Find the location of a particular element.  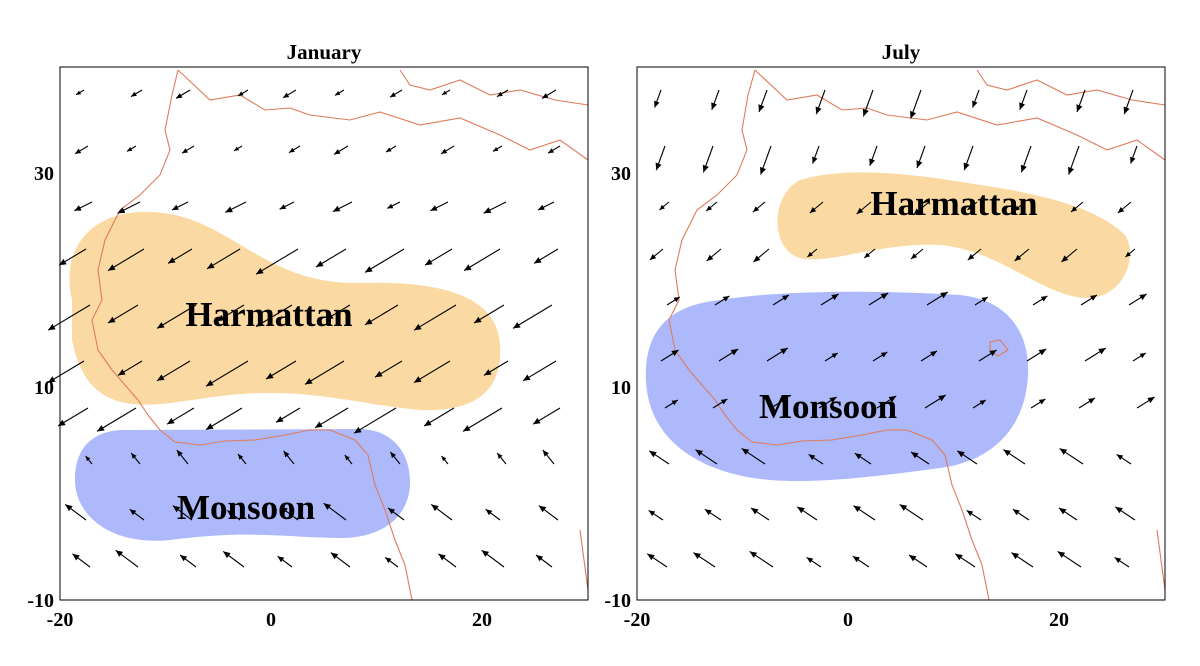

harmattan-shape is located at coordinates (285, 311).